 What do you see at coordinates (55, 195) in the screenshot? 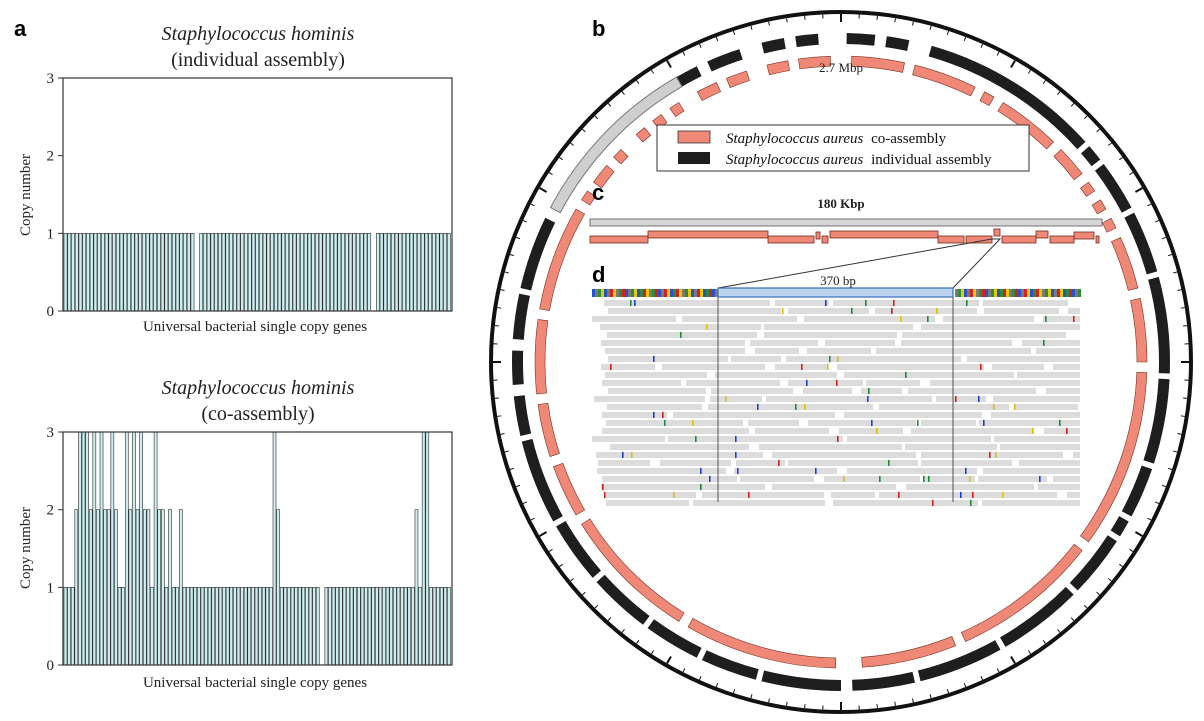
I see `chart-top-yticks: 0 1 2 3` at bounding box center [55, 195].